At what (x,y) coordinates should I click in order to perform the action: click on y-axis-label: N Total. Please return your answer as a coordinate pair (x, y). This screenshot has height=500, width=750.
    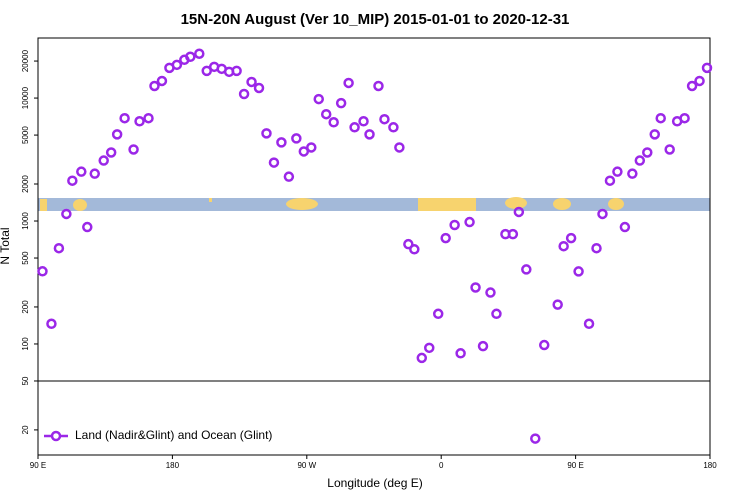
    Looking at the image, I should click on (6, 245).